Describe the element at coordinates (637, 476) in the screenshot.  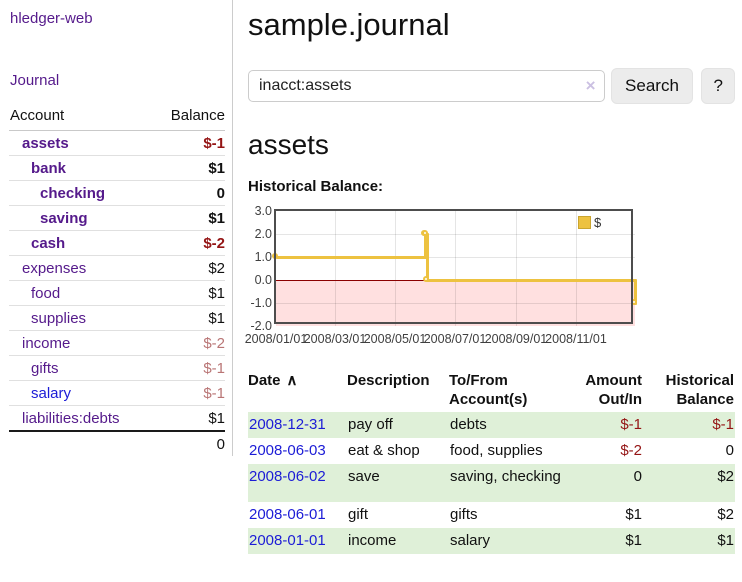
I see `transaction-amount: 0` at that location.